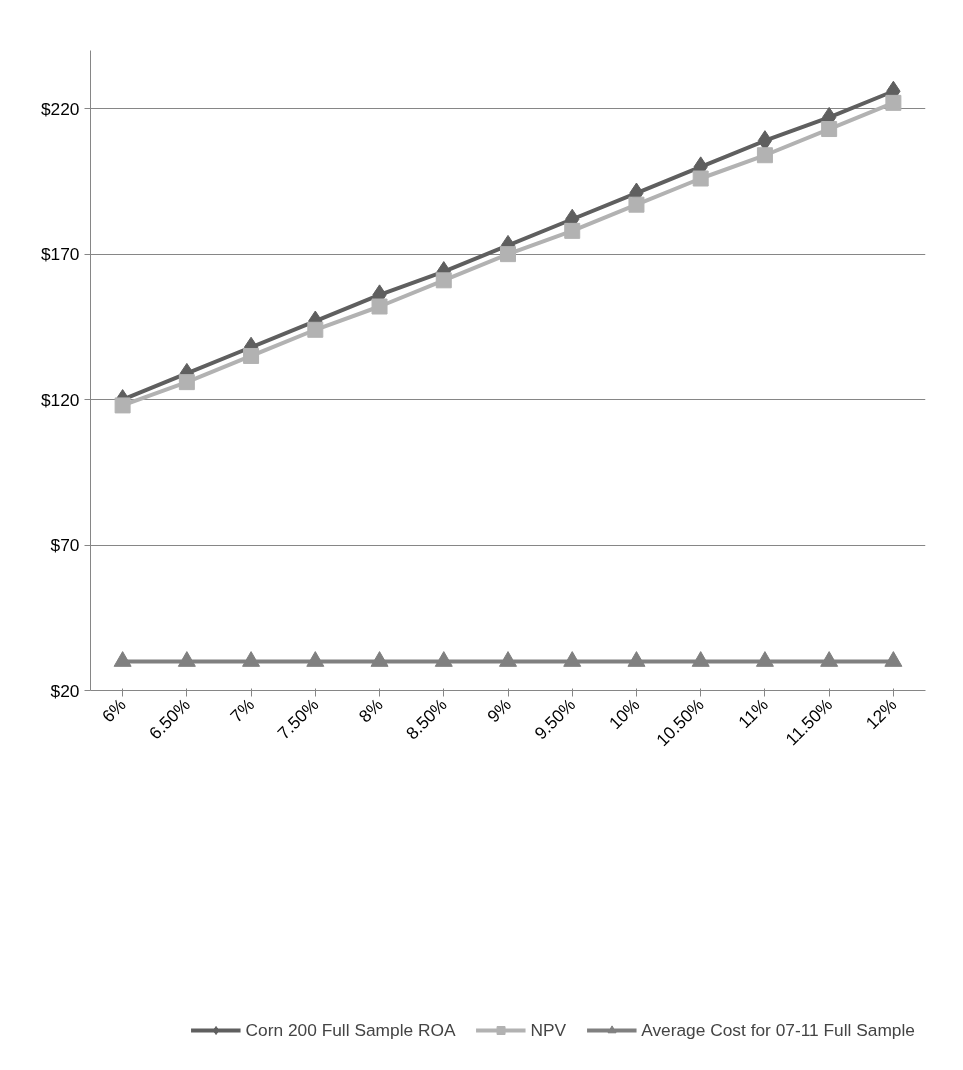 The image size is (963, 1070). What do you see at coordinates (60, 399) in the screenshot?
I see `y-tick-label: $120` at bounding box center [60, 399].